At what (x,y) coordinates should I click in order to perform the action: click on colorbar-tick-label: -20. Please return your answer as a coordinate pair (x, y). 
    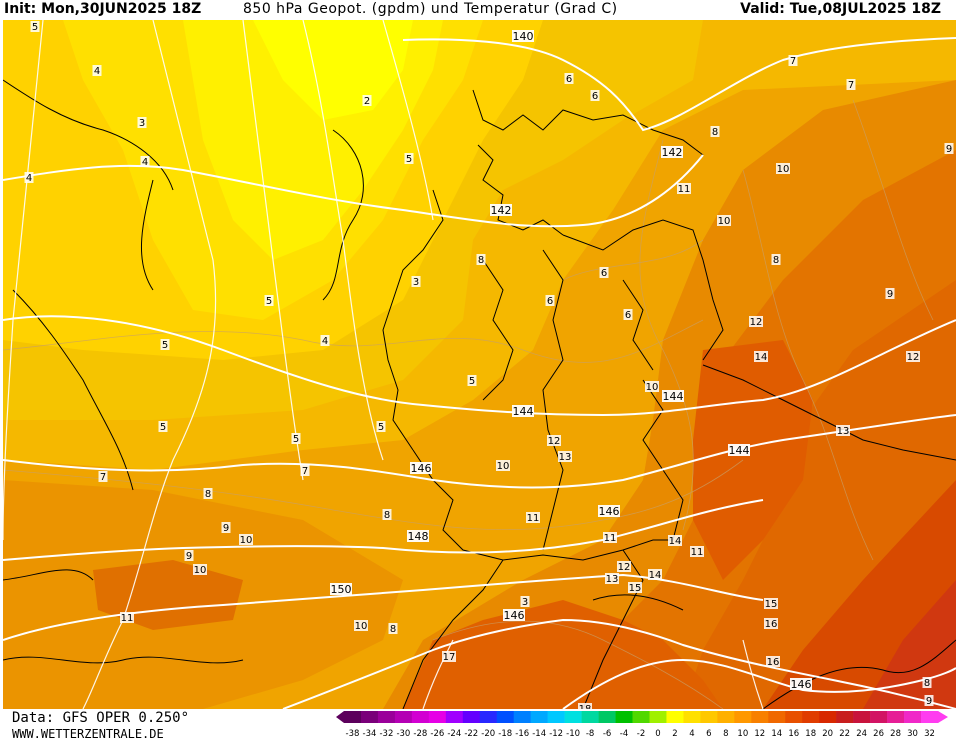
    Looking at the image, I should click on (488, 734).